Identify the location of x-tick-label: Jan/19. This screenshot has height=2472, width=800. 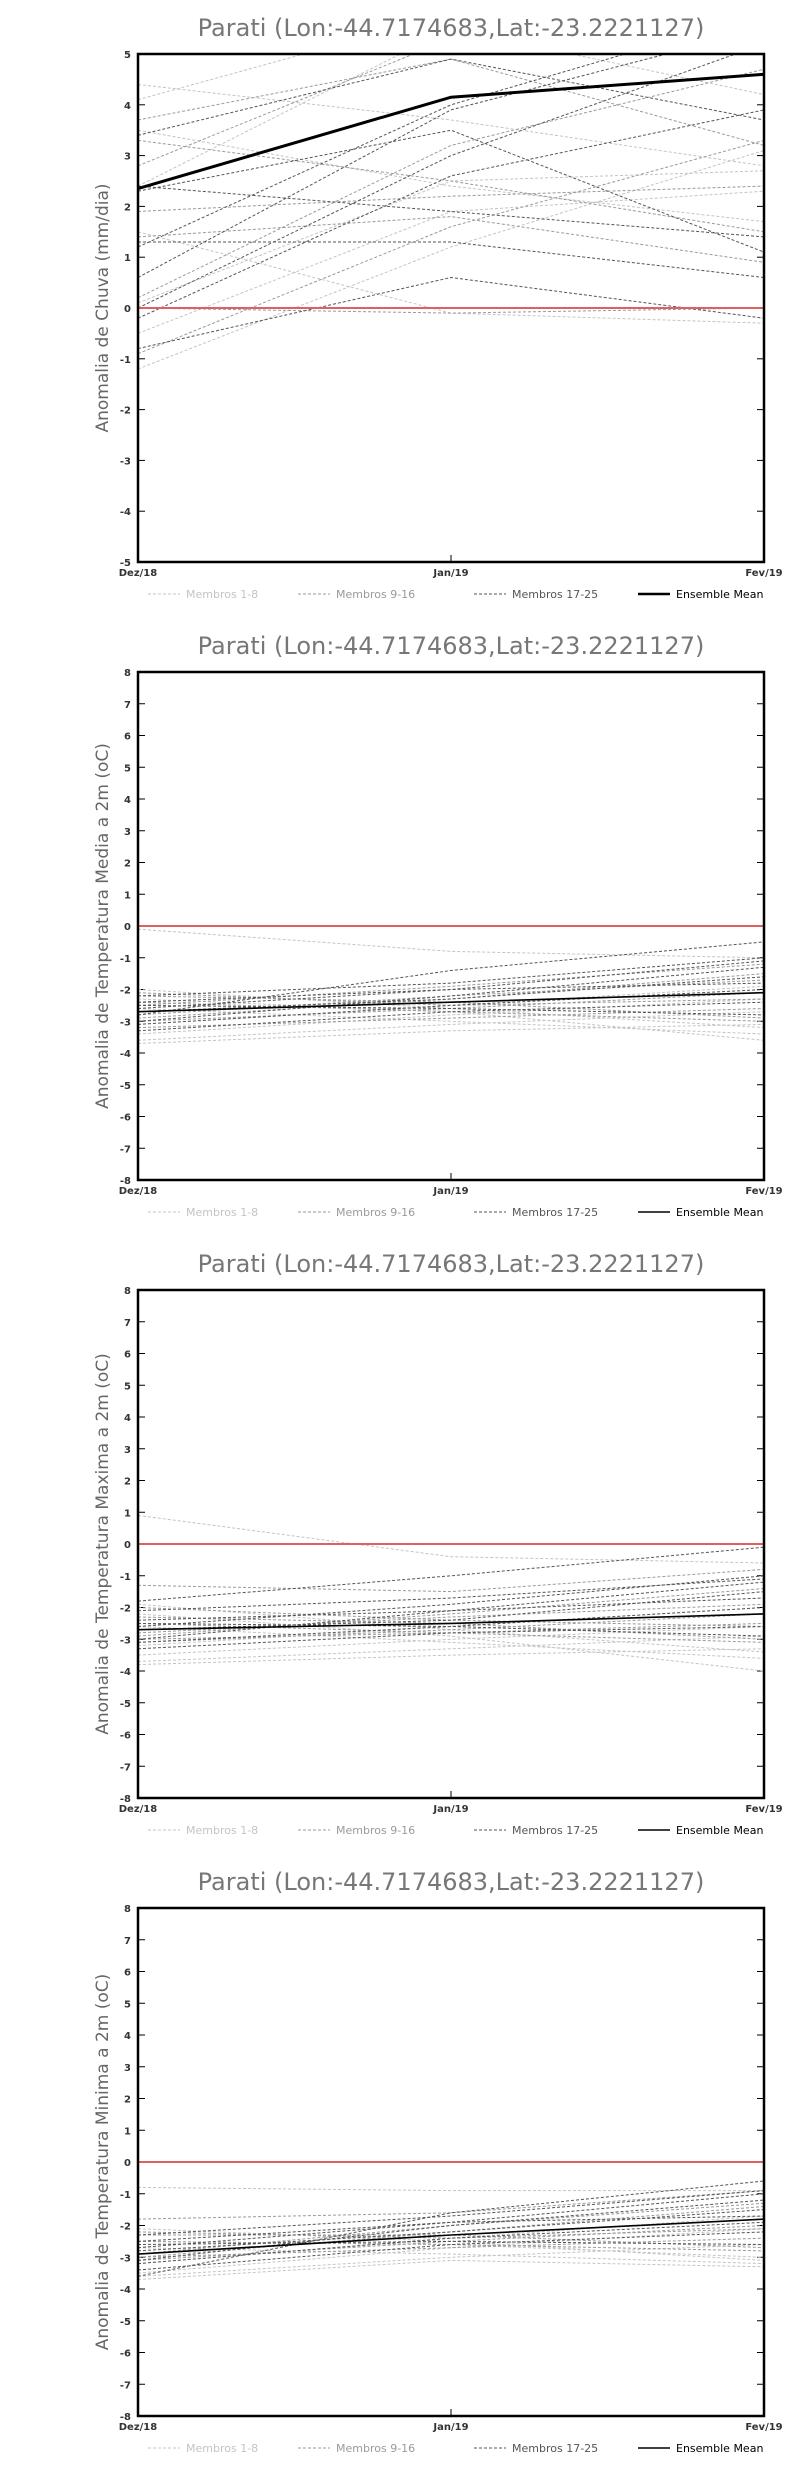
(450, 573).